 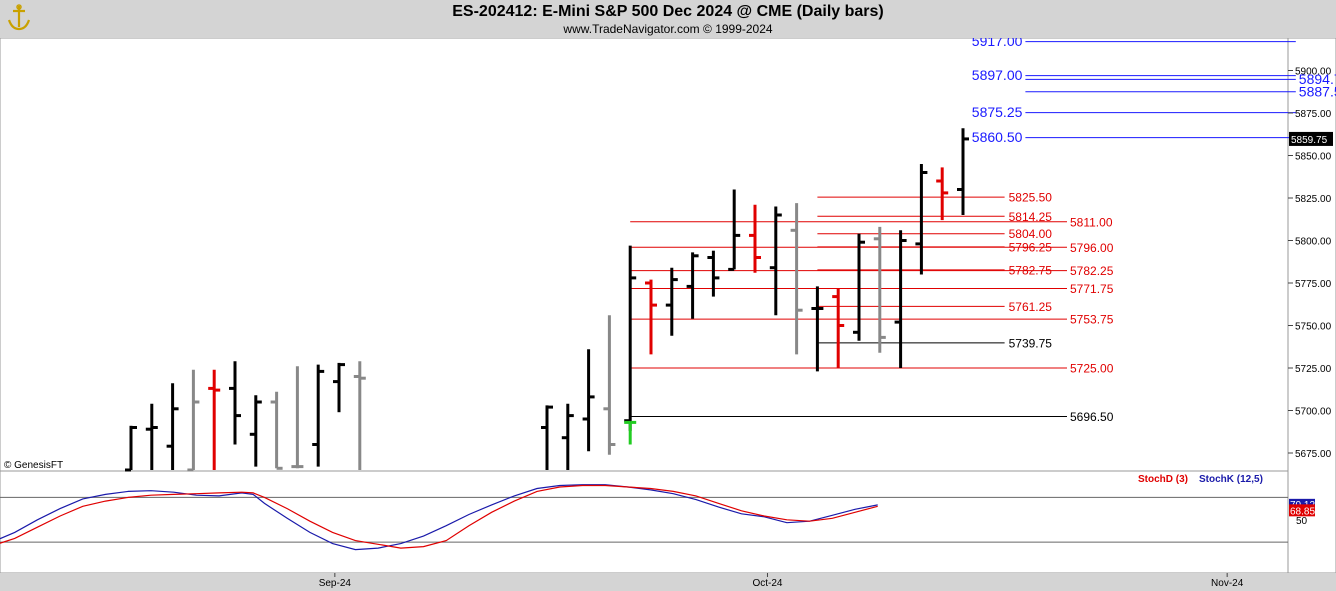 What do you see at coordinates (1092, 369) in the screenshot?
I see `level-label: 5725.00` at bounding box center [1092, 369].